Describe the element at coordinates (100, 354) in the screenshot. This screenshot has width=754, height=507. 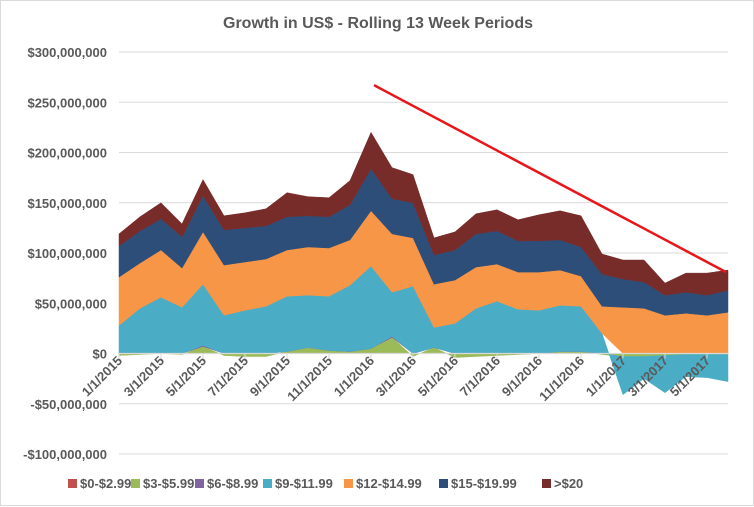
I see `y-tick-label: $0` at that location.